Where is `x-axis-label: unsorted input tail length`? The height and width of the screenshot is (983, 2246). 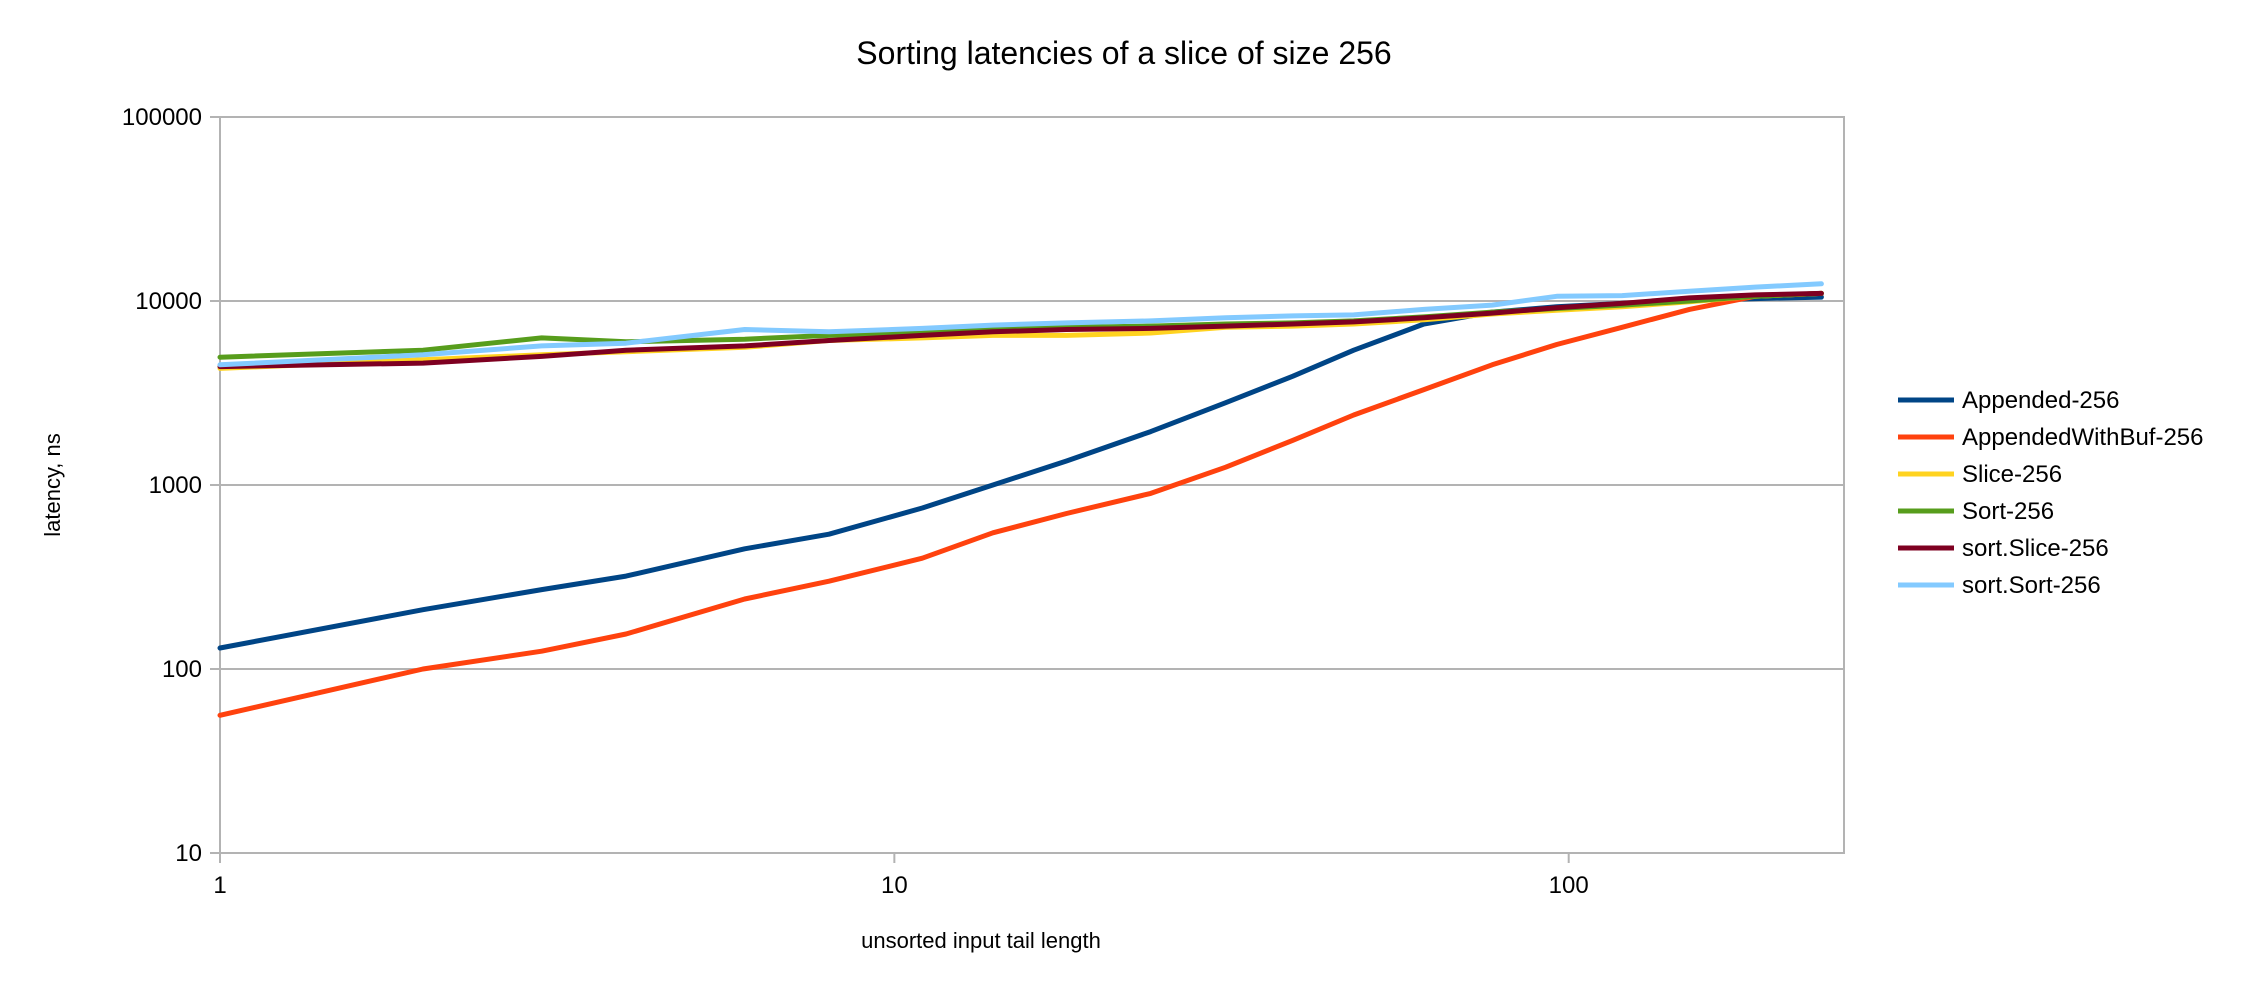
x-axis-label: unsorted input tail length is located at coordinates (981, 940).